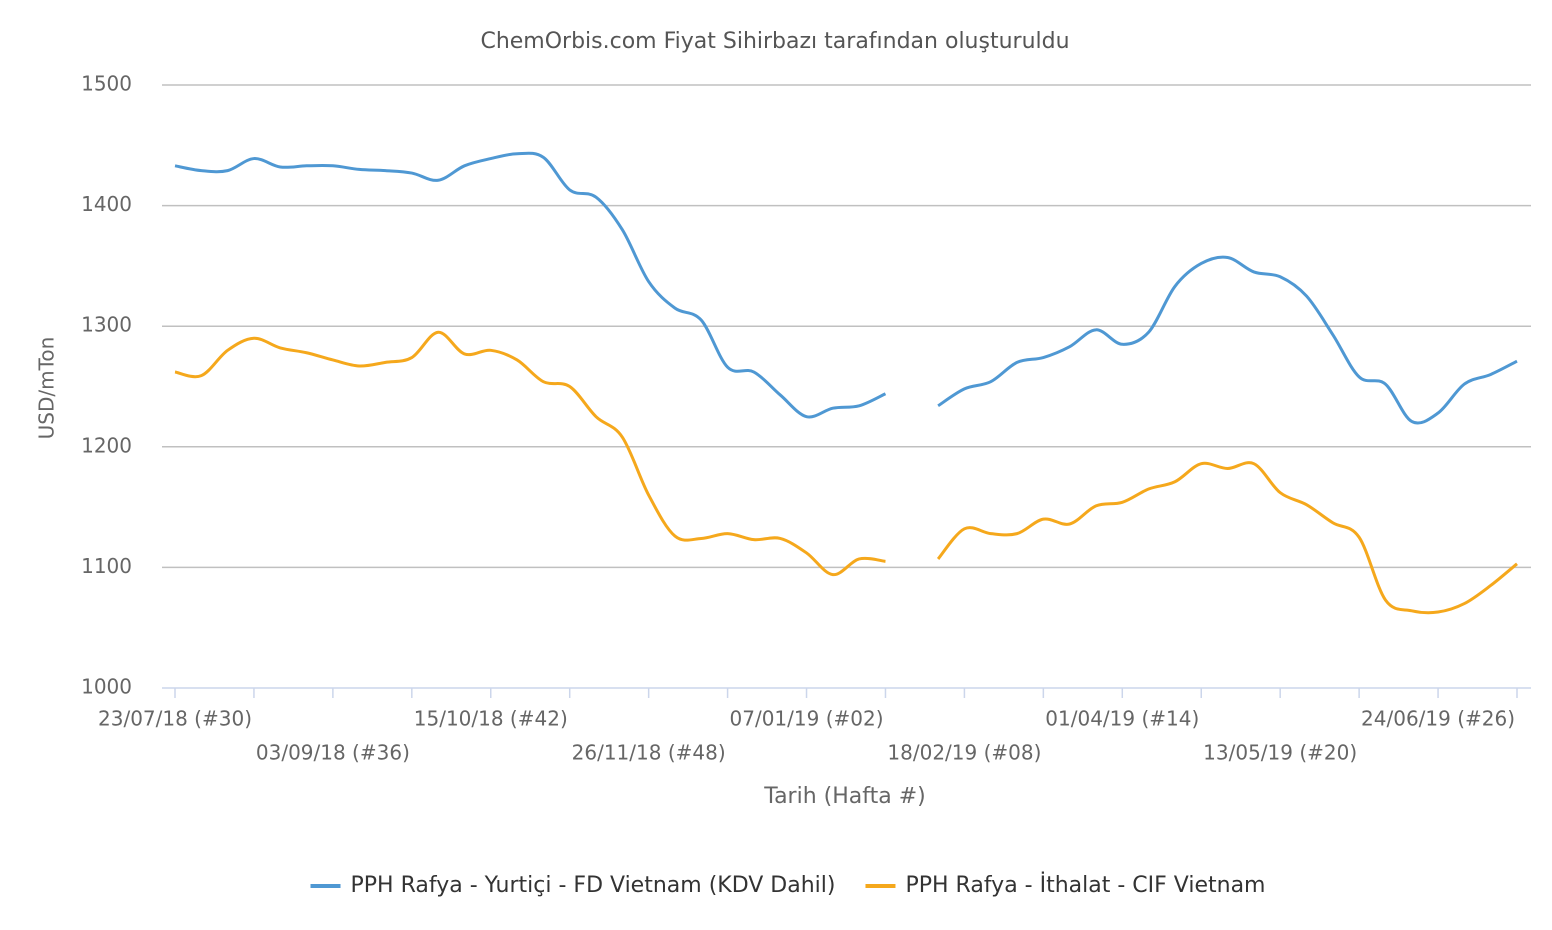 The width and height of the screenshot is (1552, 930). I want to click on y-tick-label: 1400, so click(106, 204).